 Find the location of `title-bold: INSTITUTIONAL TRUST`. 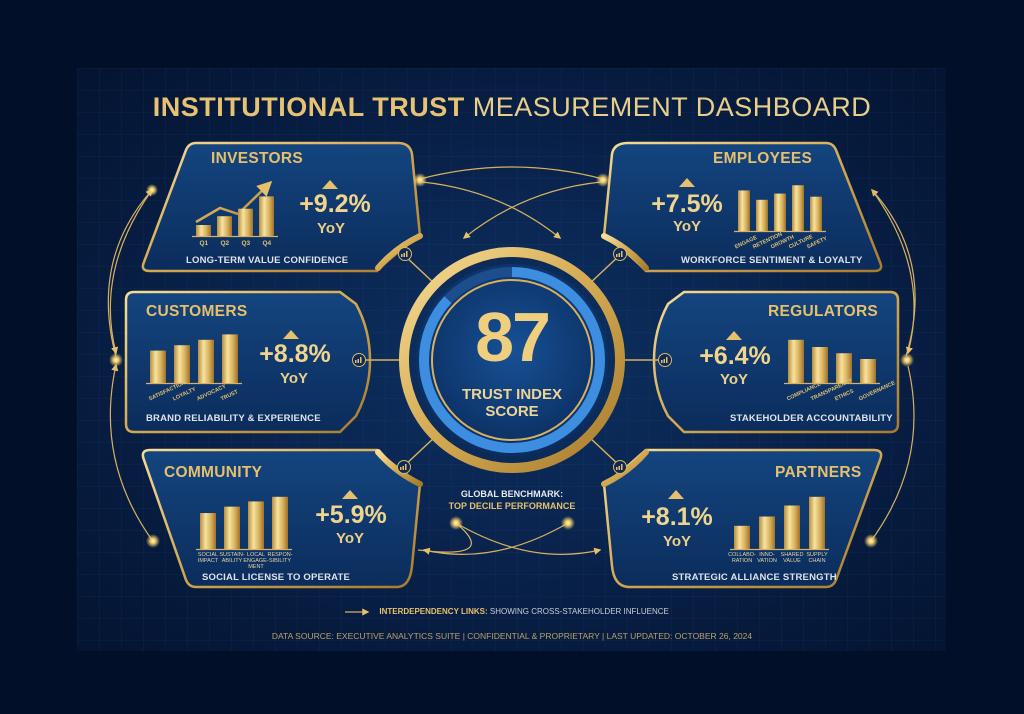

title-bold: INSTITUTIONAL TRUST is located at coordinates (308, 107).